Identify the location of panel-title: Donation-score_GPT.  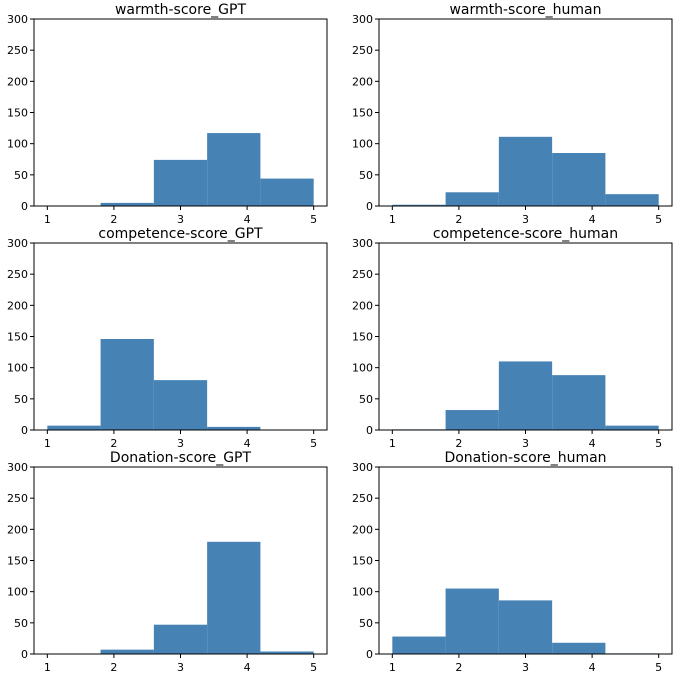
(181, 458).